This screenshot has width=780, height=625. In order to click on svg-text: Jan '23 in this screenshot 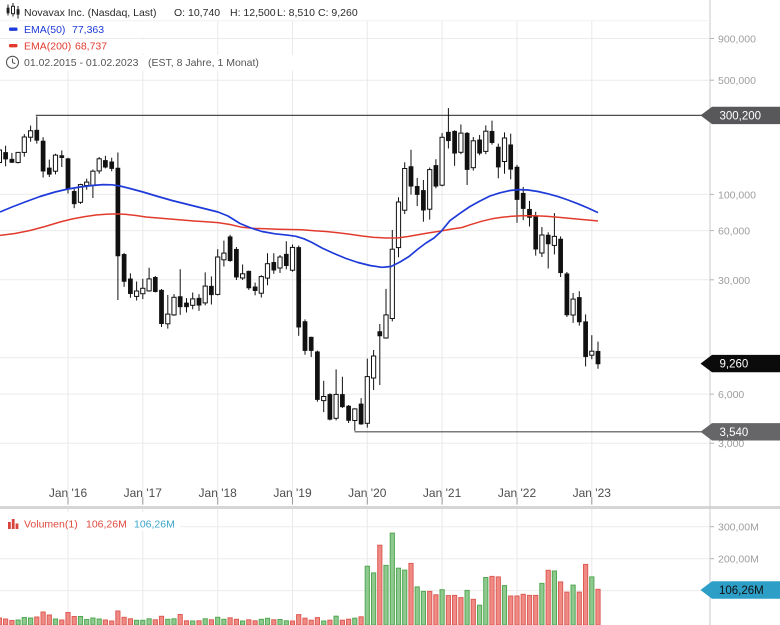, I will do `click(592, 493)`.